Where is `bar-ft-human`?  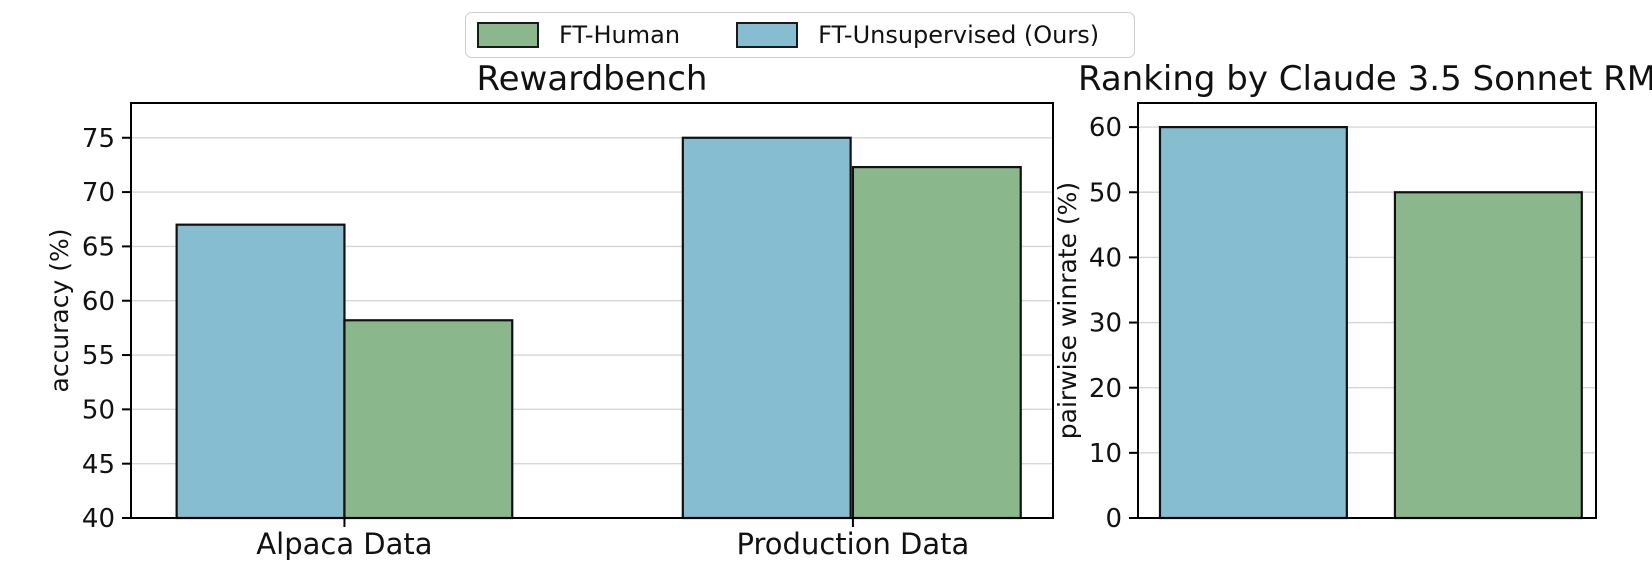
bar-ft-human is located at coordinates (1488, 355).